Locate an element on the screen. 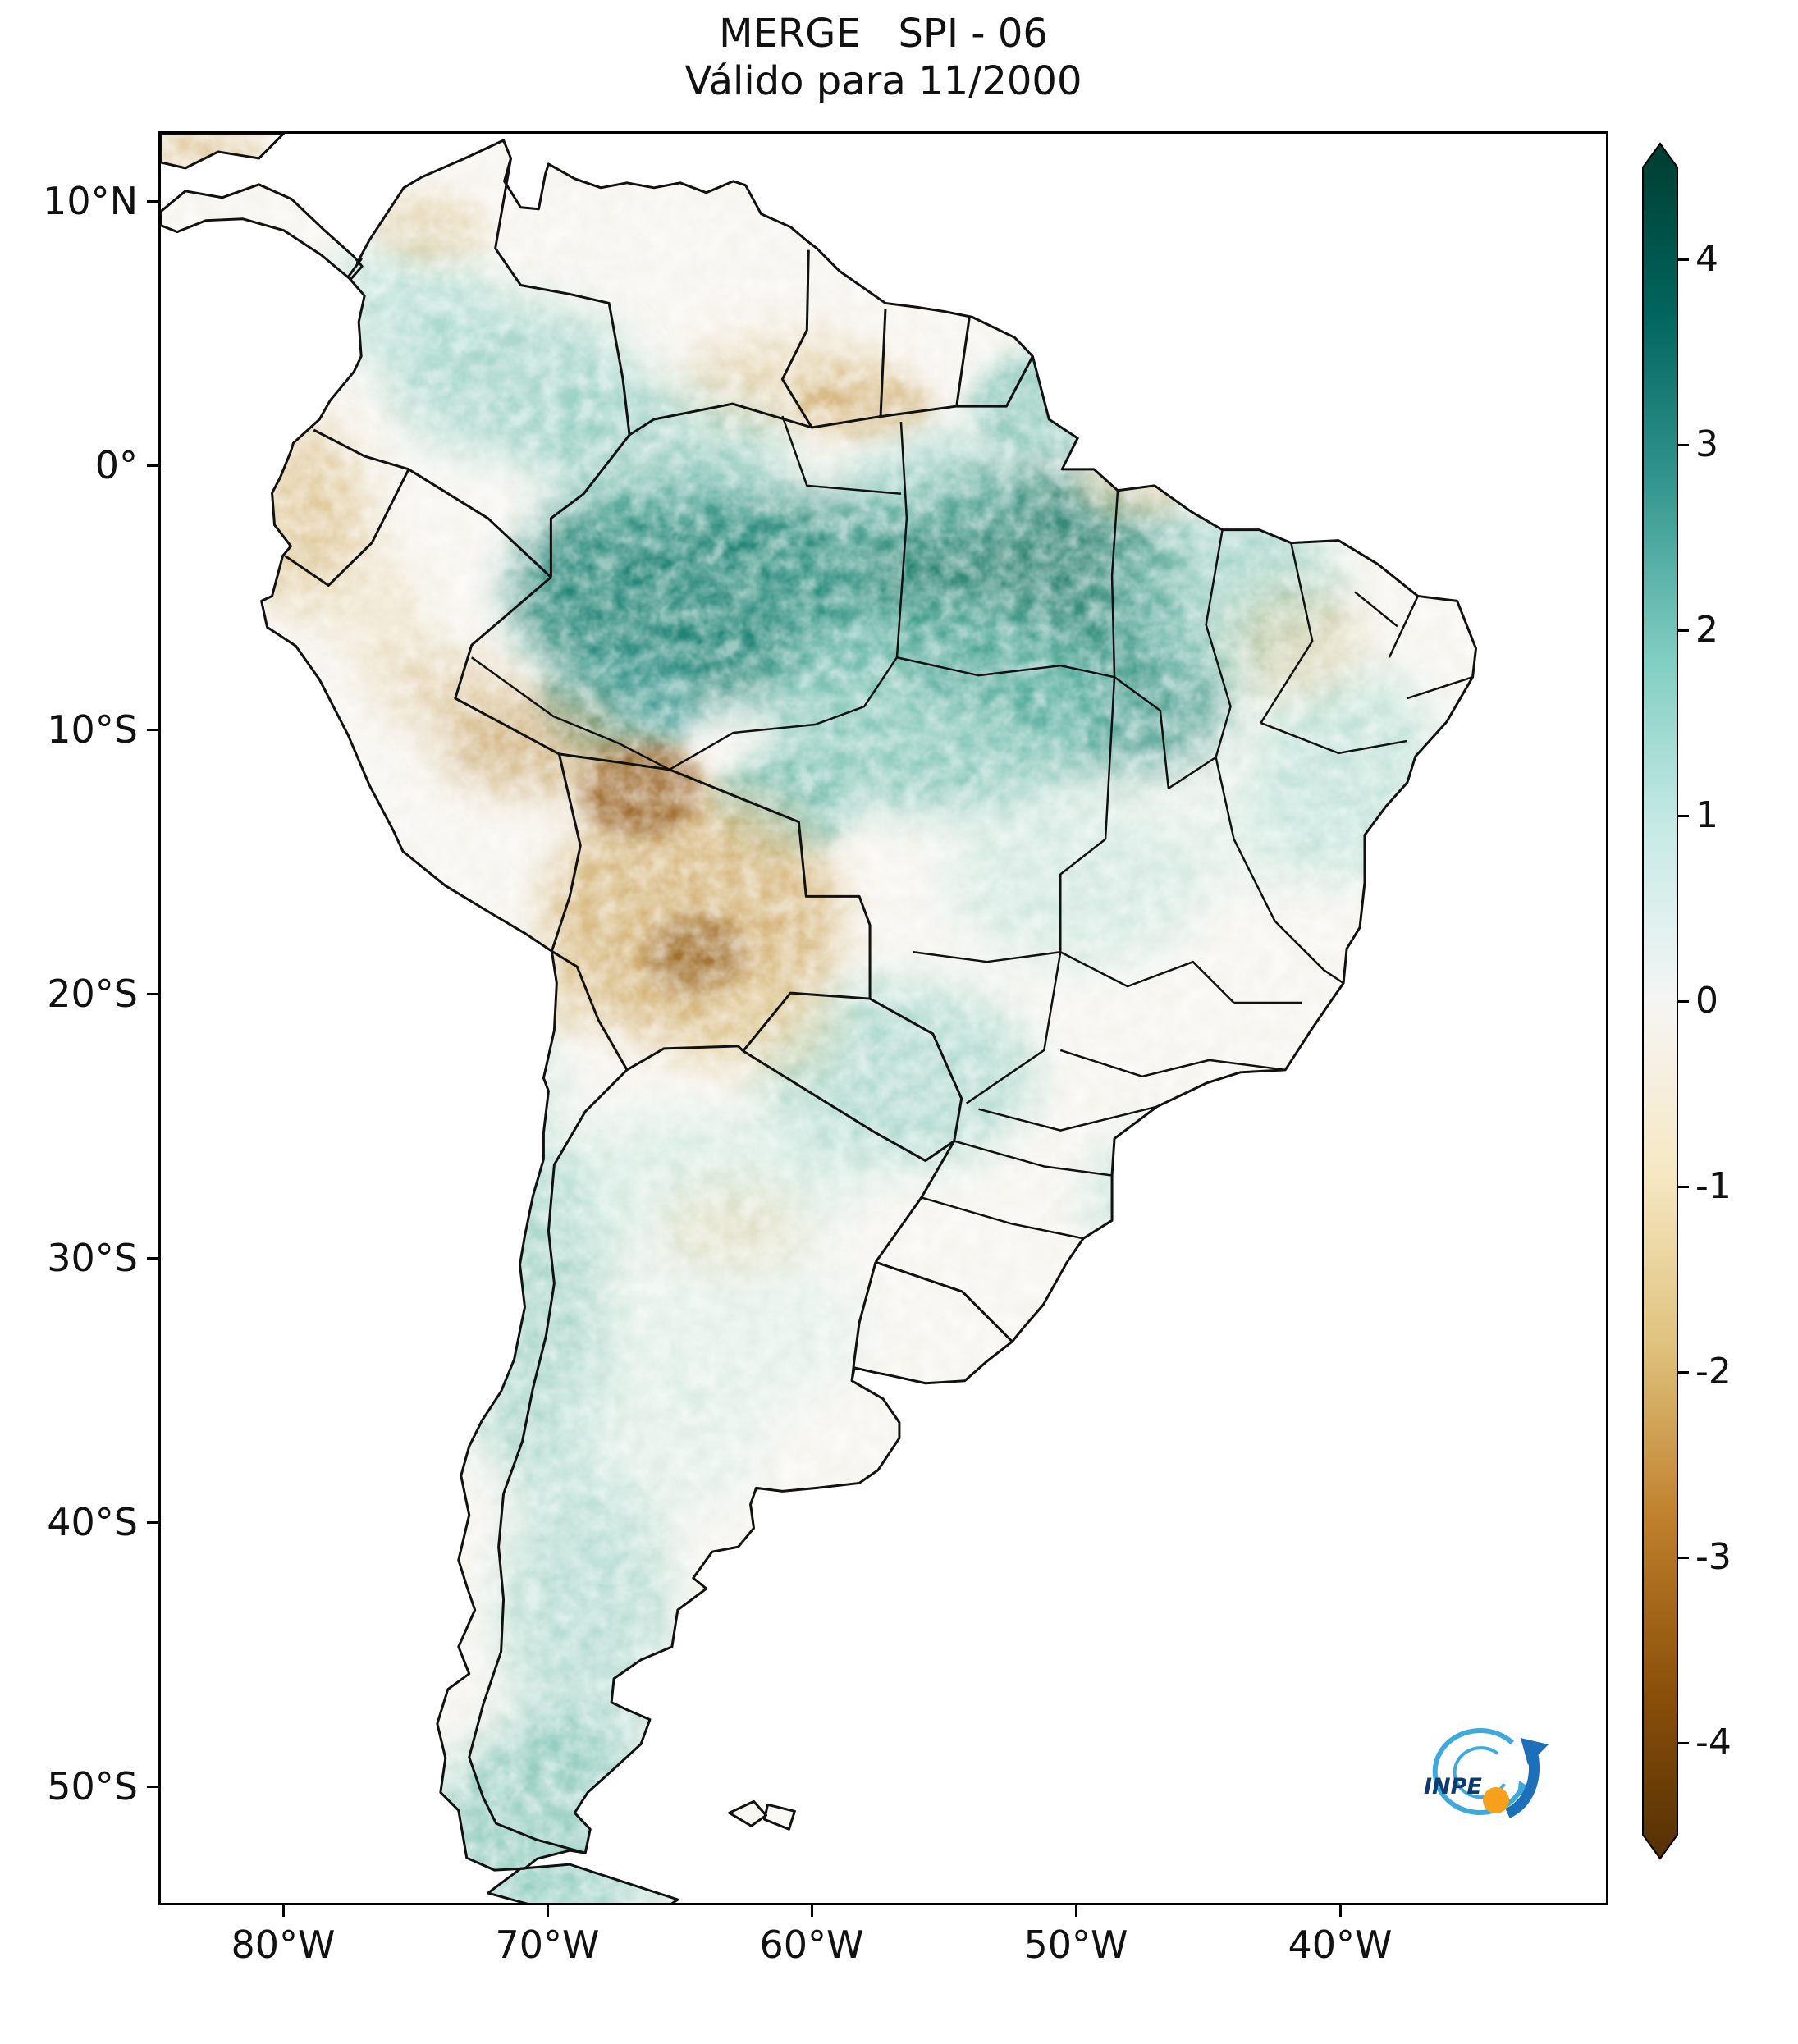  chart-subtitle: Válido para 11/2000 is located at coordinates (883, 81).